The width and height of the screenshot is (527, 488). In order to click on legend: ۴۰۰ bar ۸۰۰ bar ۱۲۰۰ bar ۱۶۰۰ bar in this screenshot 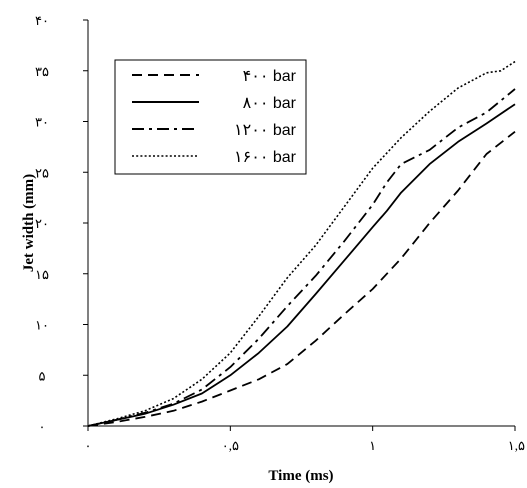, I will do `click(210, 117)`.